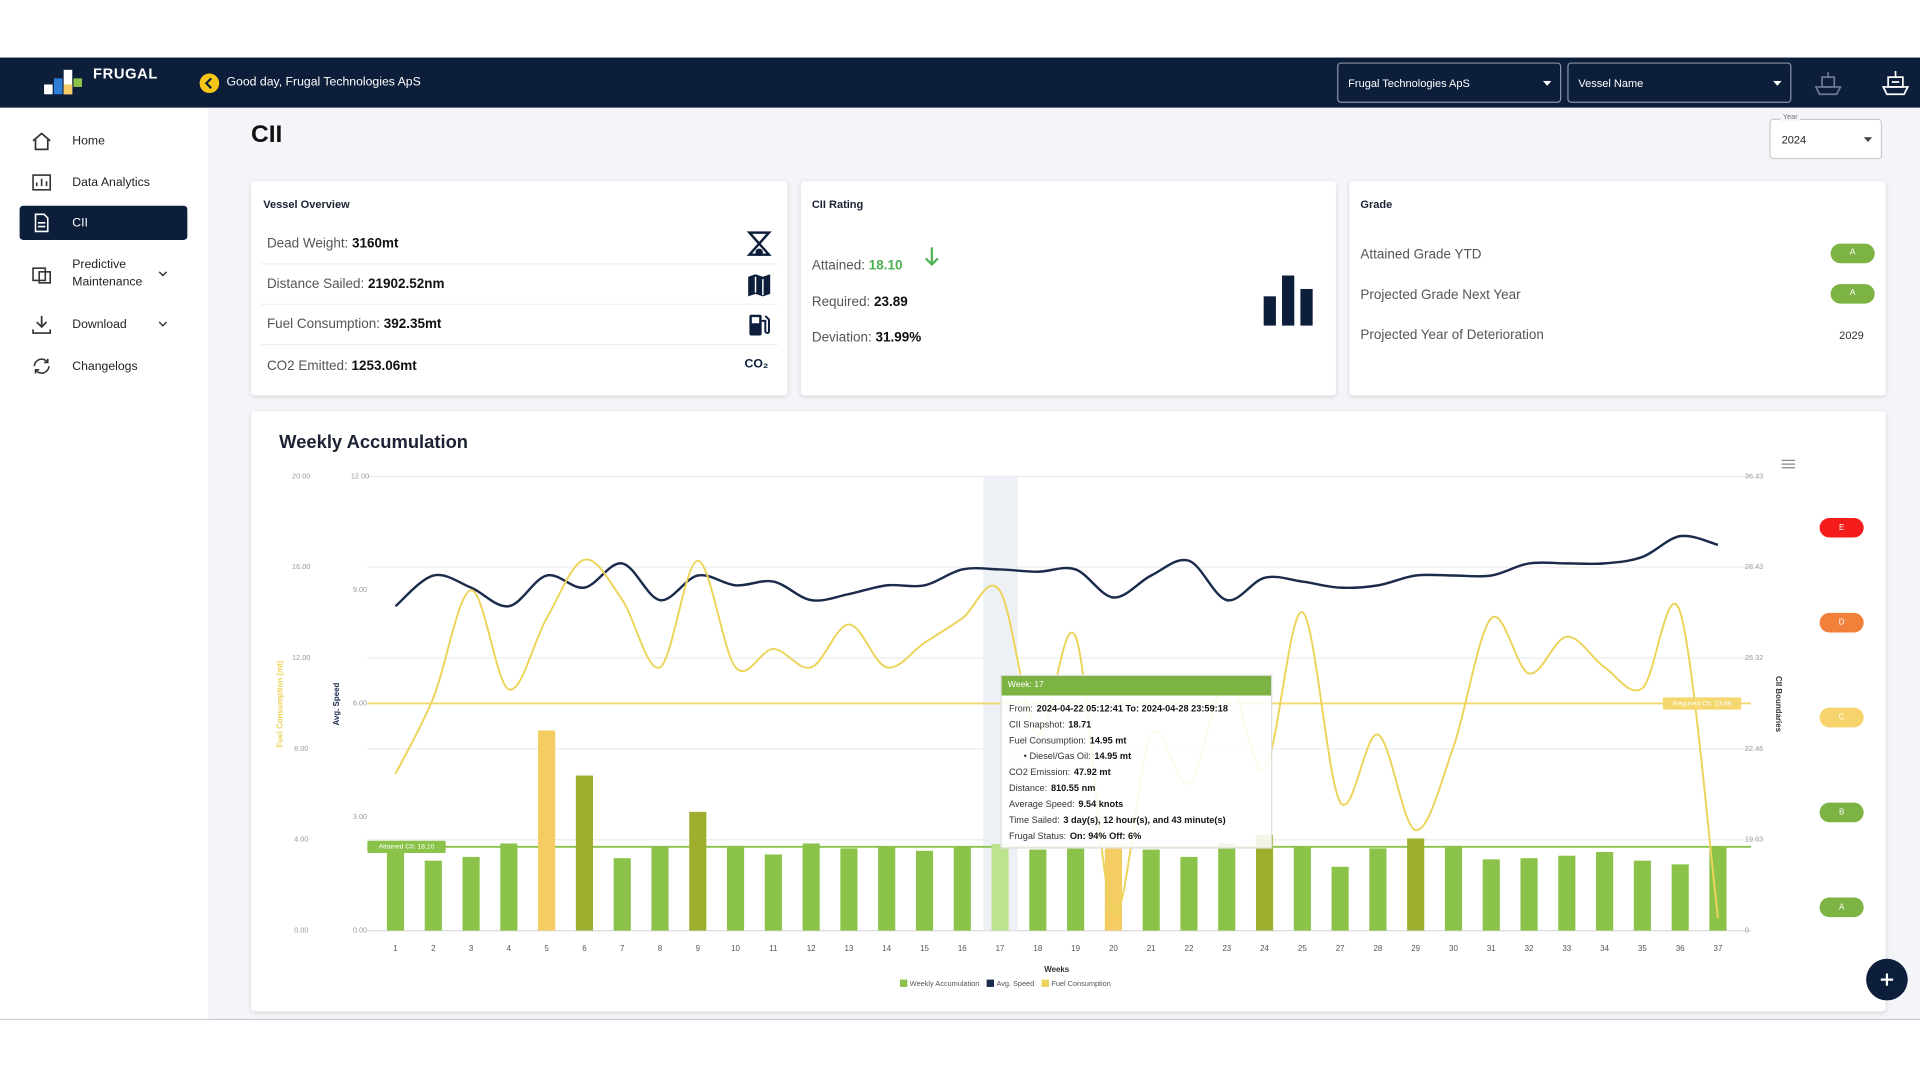 The image size is (1920, 1080). Describe the element at coordinates (307, 366) in the screenshot. I see `row-label: CO2 Emitted:` at that location.